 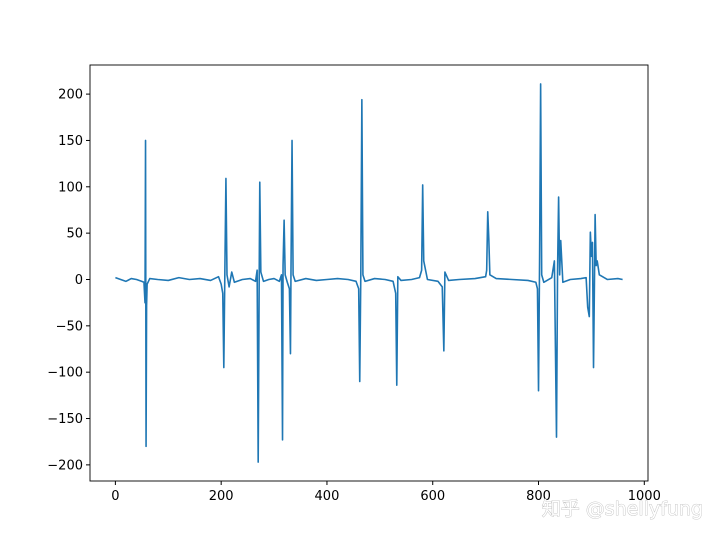 I want to click on x-tick-label: 400, so click(x=327, y=496).